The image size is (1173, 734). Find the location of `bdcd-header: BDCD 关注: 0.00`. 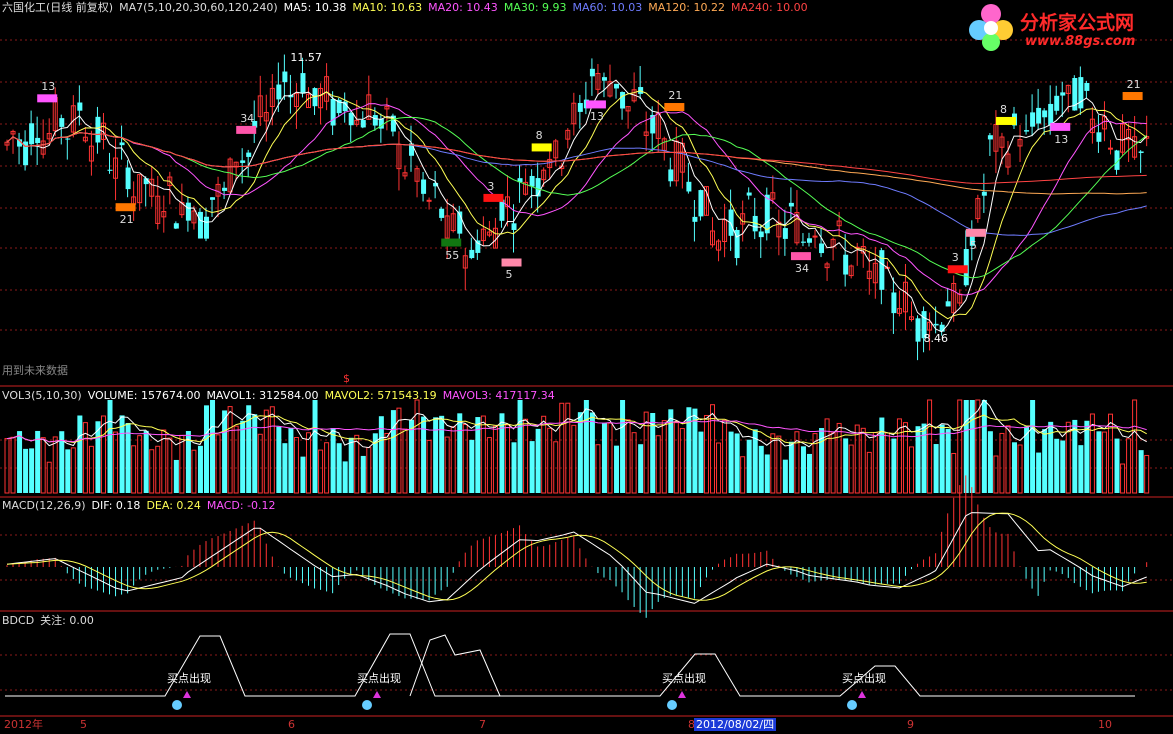

bdcd-header: BDCD 关注: 0.00 is located at coordinates (51, 620).